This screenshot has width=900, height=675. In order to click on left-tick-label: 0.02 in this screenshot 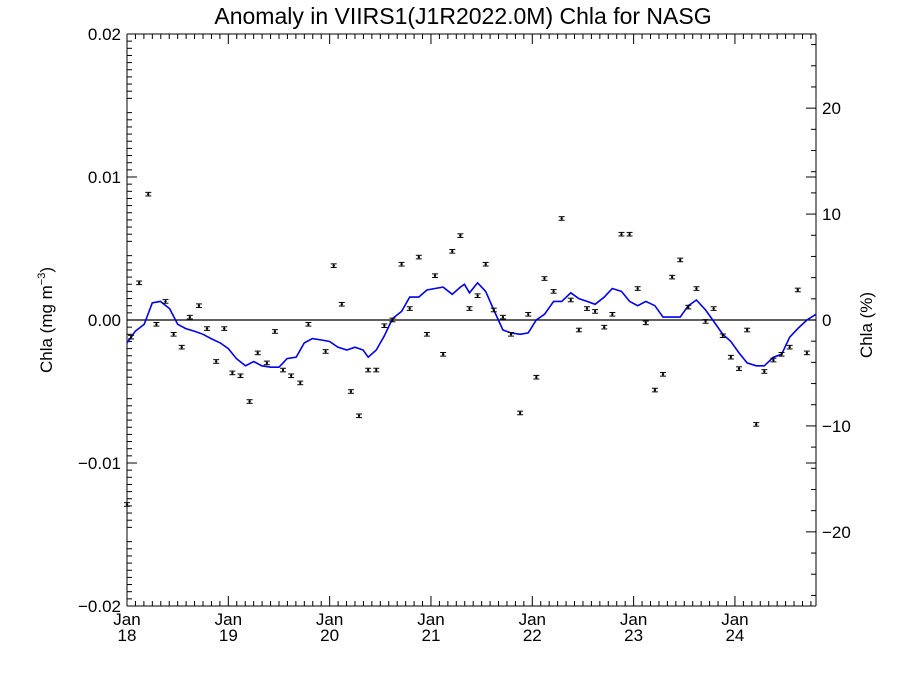, I will do `click(104, 34)`.